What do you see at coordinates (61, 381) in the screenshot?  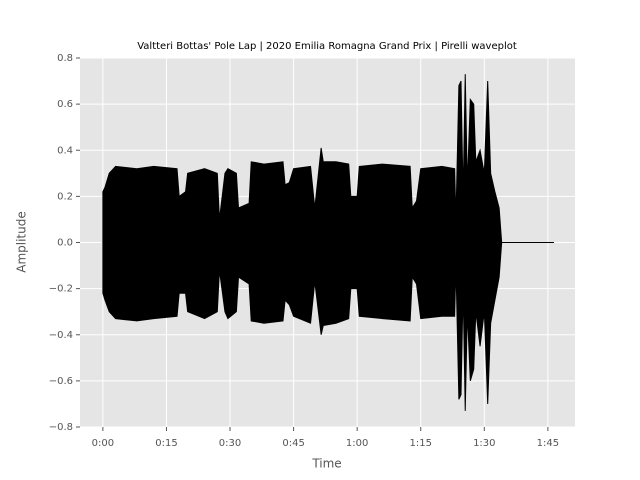 I see `y-tick-label: −0.6` at bounding box center [61, 381].